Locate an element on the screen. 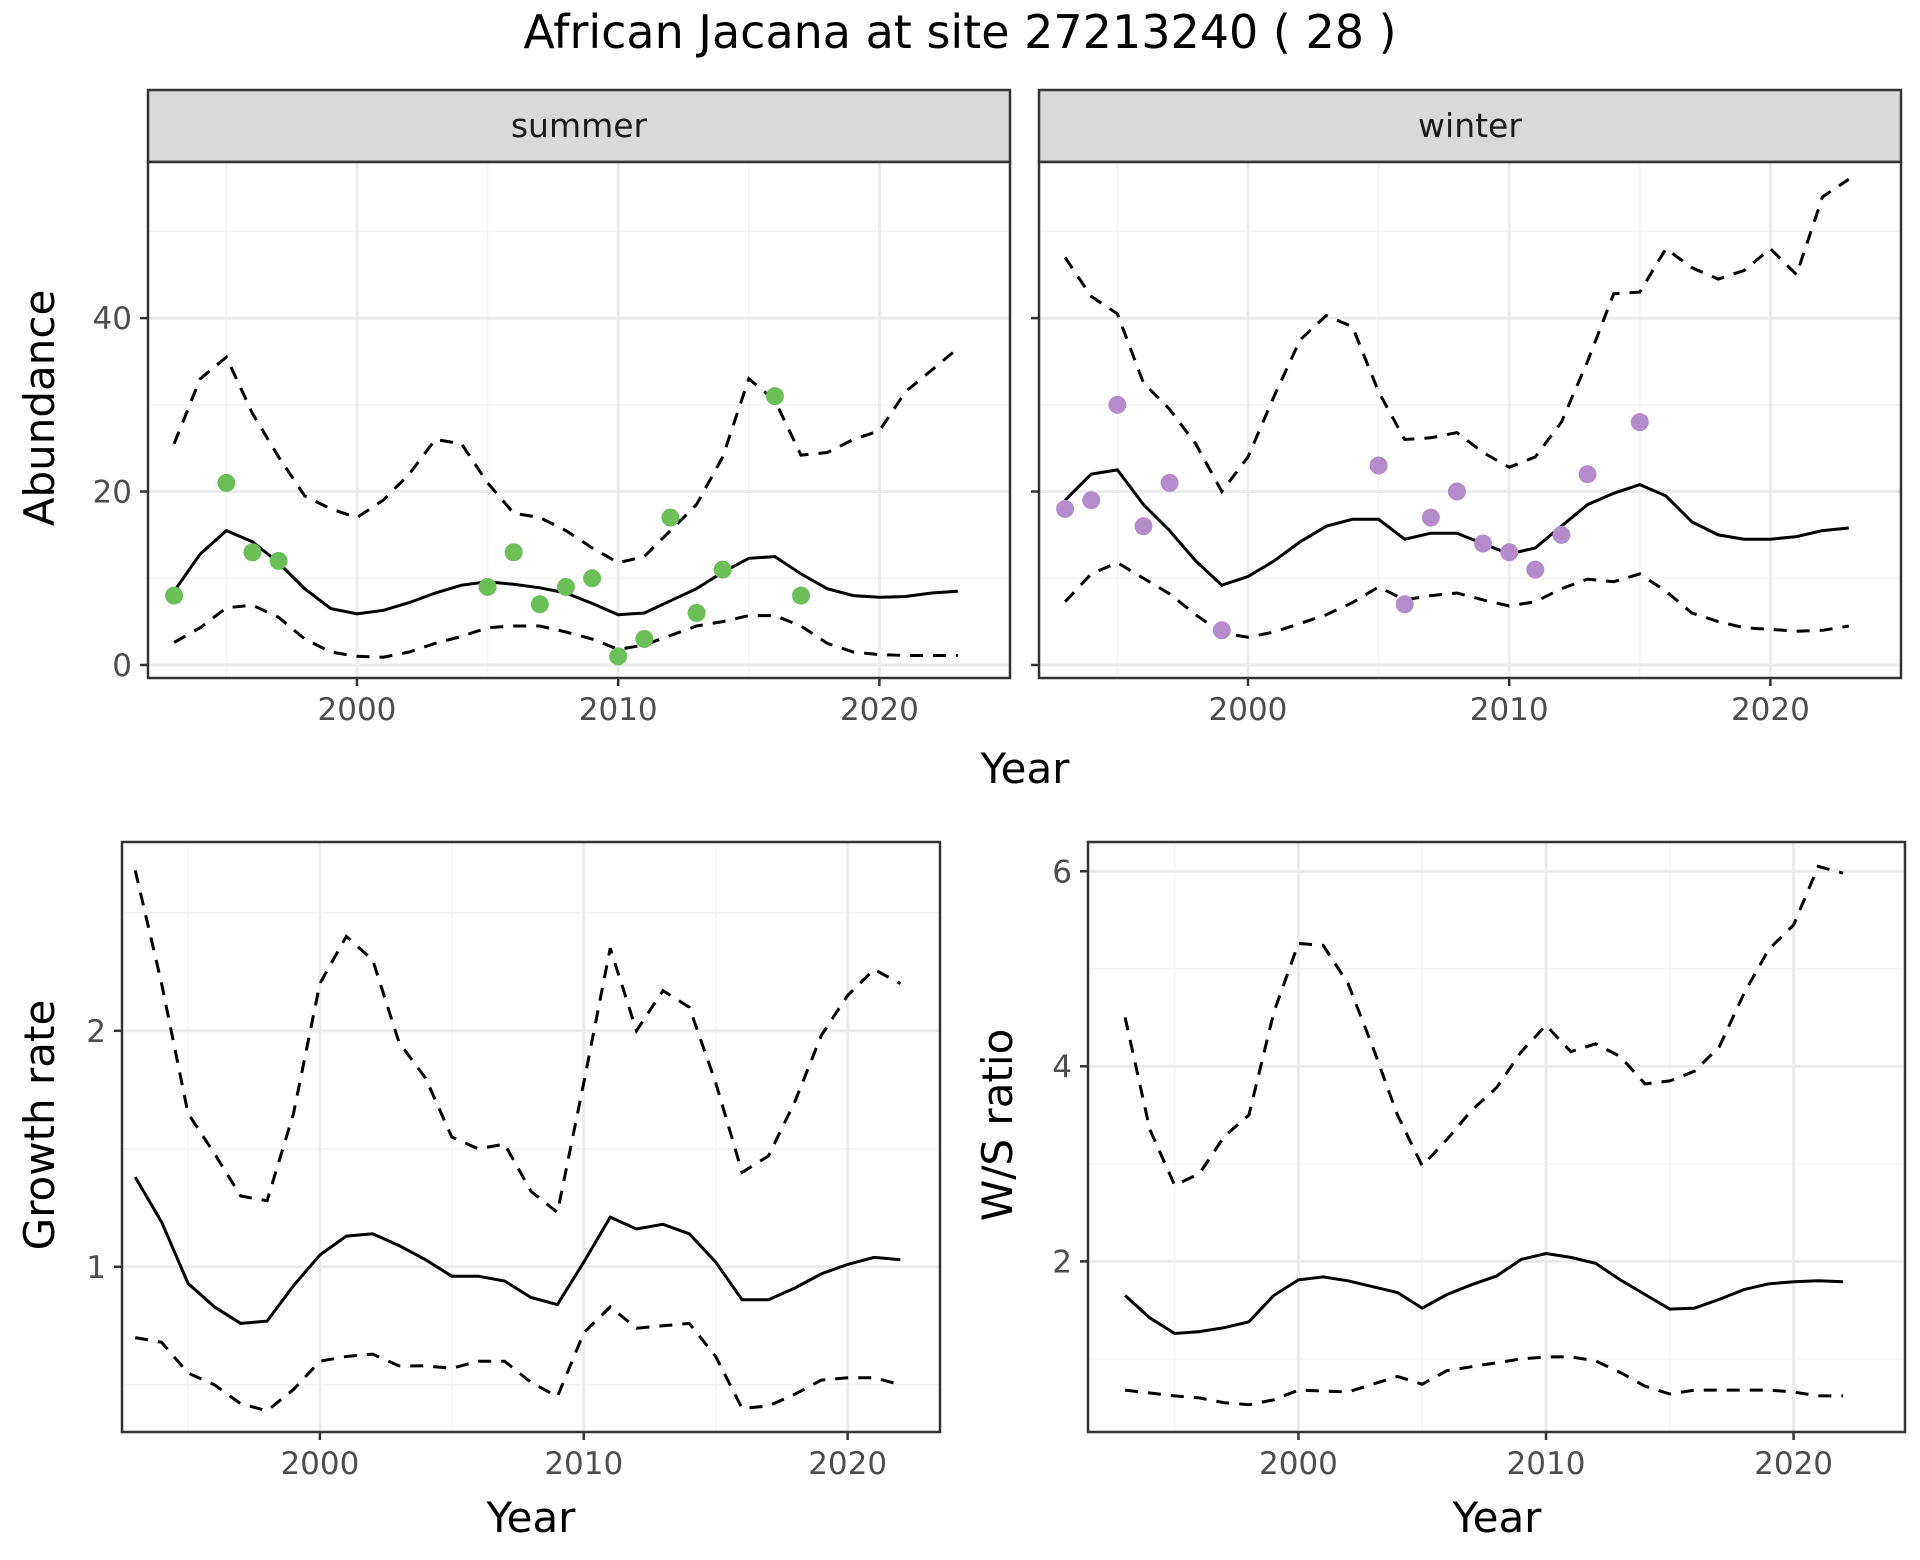 The width and height of the screenshot is (1920, 1560). x-axis-title-ws: Year is located at coordinates (1497, 1517).